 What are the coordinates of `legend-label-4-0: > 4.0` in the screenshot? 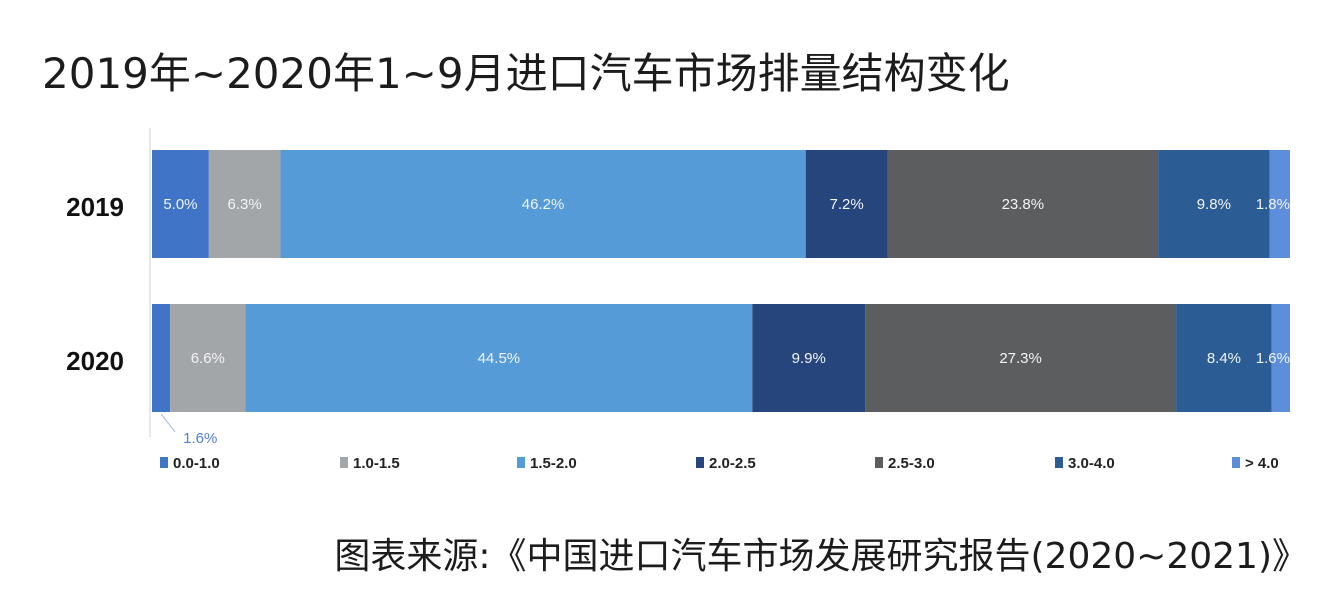 It's located at (1262, 463).